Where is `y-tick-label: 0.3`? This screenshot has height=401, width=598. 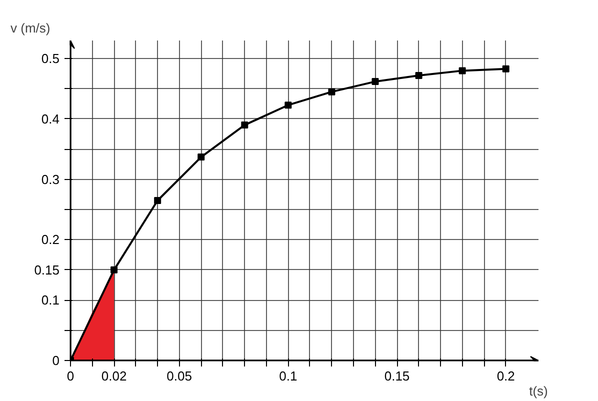 y-tick-label: 0.3 is located at coordinates (50, 179).